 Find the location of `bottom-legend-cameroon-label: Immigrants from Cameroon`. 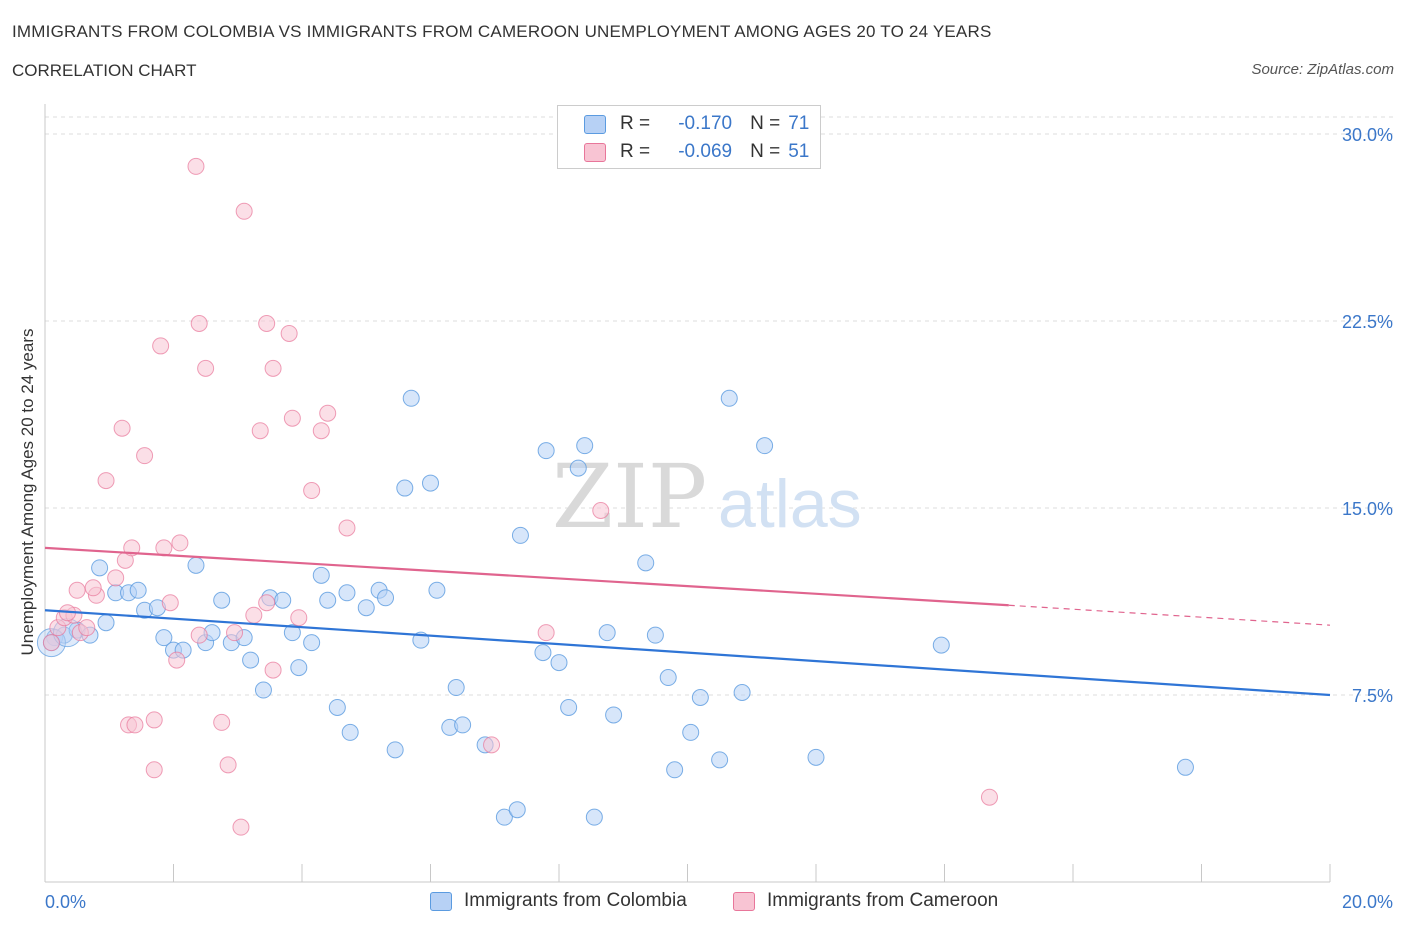

bottom-legend-cameroon-label: Immigrants from Cameroon is located at coordinates (883, 900).